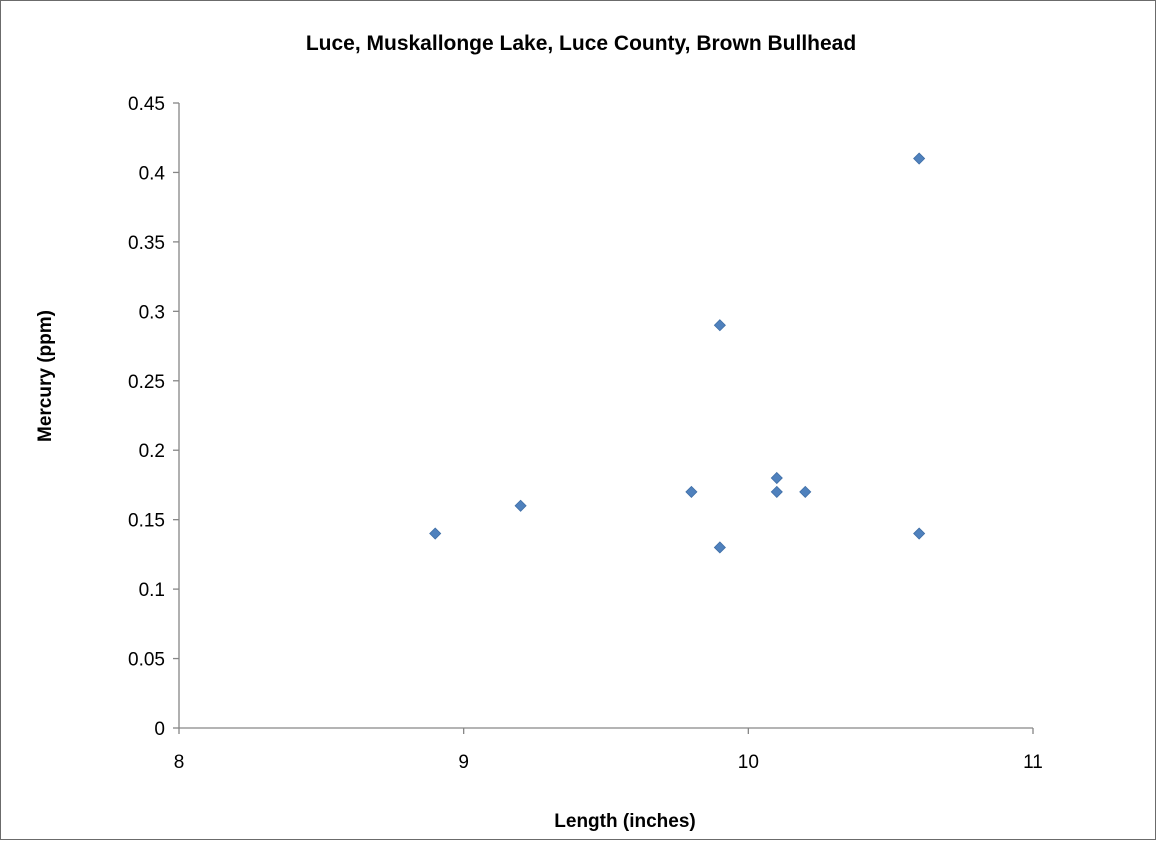 This screenshot has height=841, width=1156. I want to click on x-tick-label: 10, so click(748, 762).